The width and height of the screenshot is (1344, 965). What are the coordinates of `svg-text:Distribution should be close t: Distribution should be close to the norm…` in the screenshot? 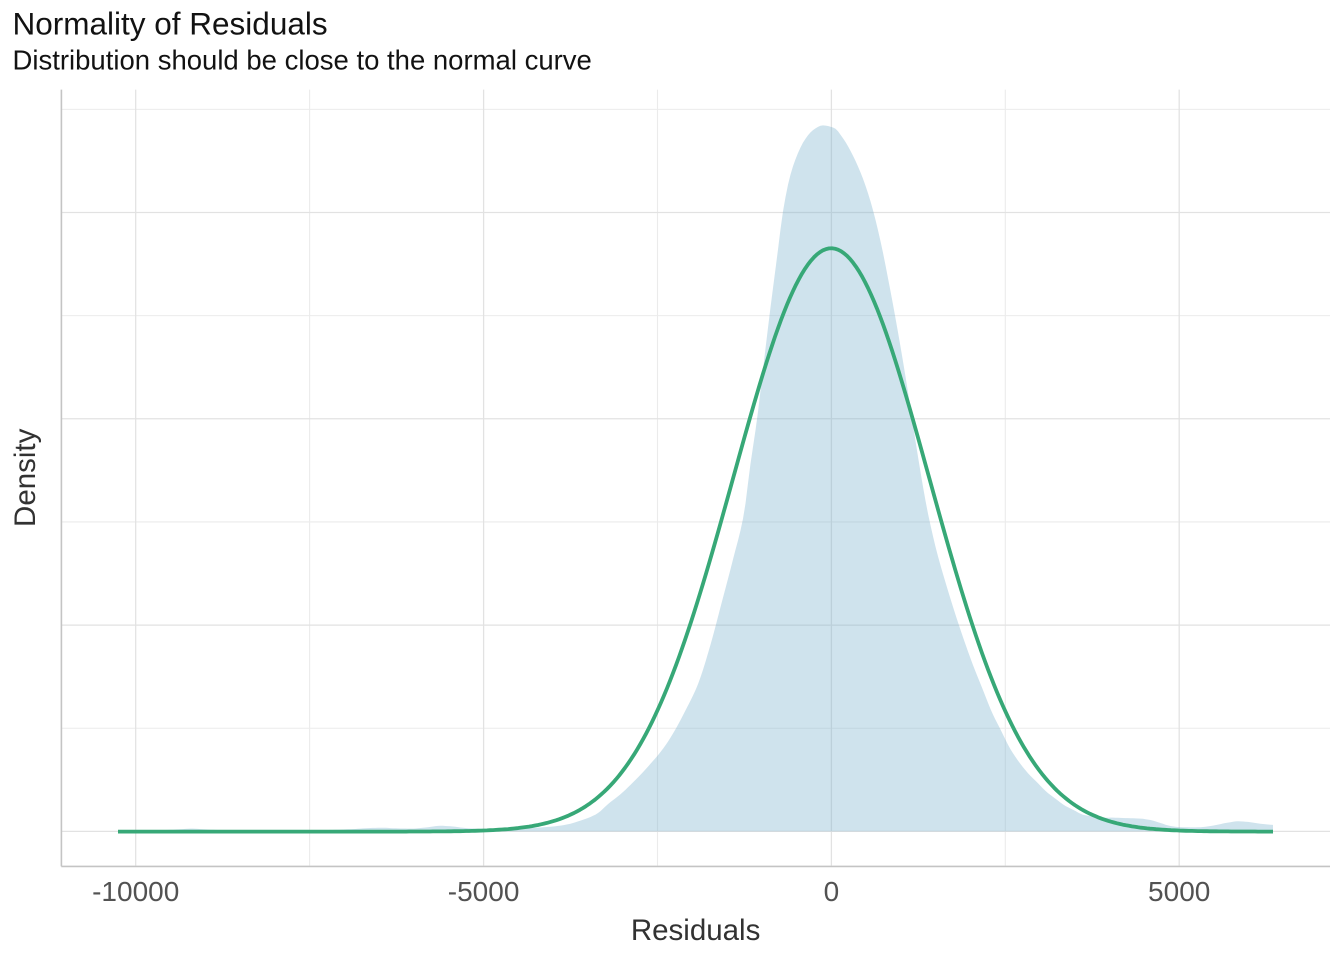 It's located at (302, 60).